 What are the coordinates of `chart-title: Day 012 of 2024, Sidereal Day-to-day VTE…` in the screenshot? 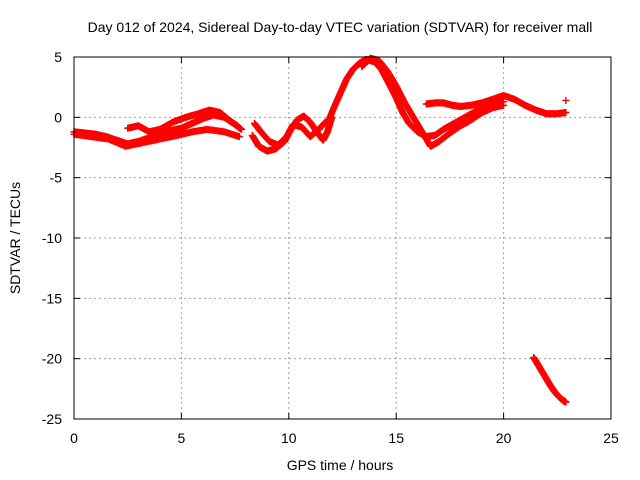 It's located at (340, 27).